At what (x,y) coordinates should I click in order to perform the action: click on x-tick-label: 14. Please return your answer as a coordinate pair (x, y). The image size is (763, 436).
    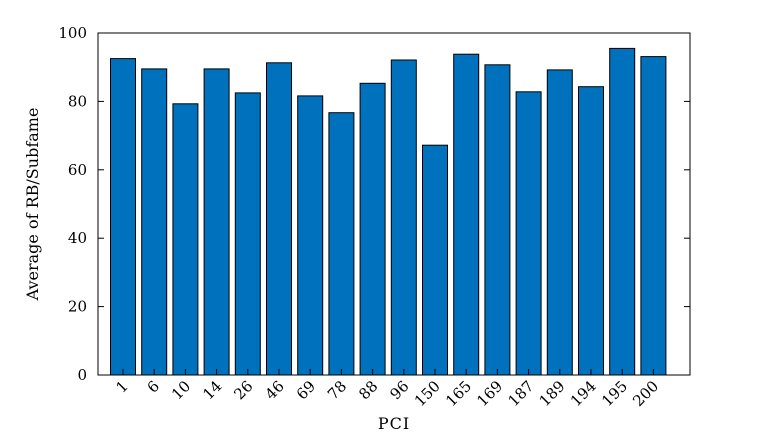
    Looking at the image, I should click on (212, 390).